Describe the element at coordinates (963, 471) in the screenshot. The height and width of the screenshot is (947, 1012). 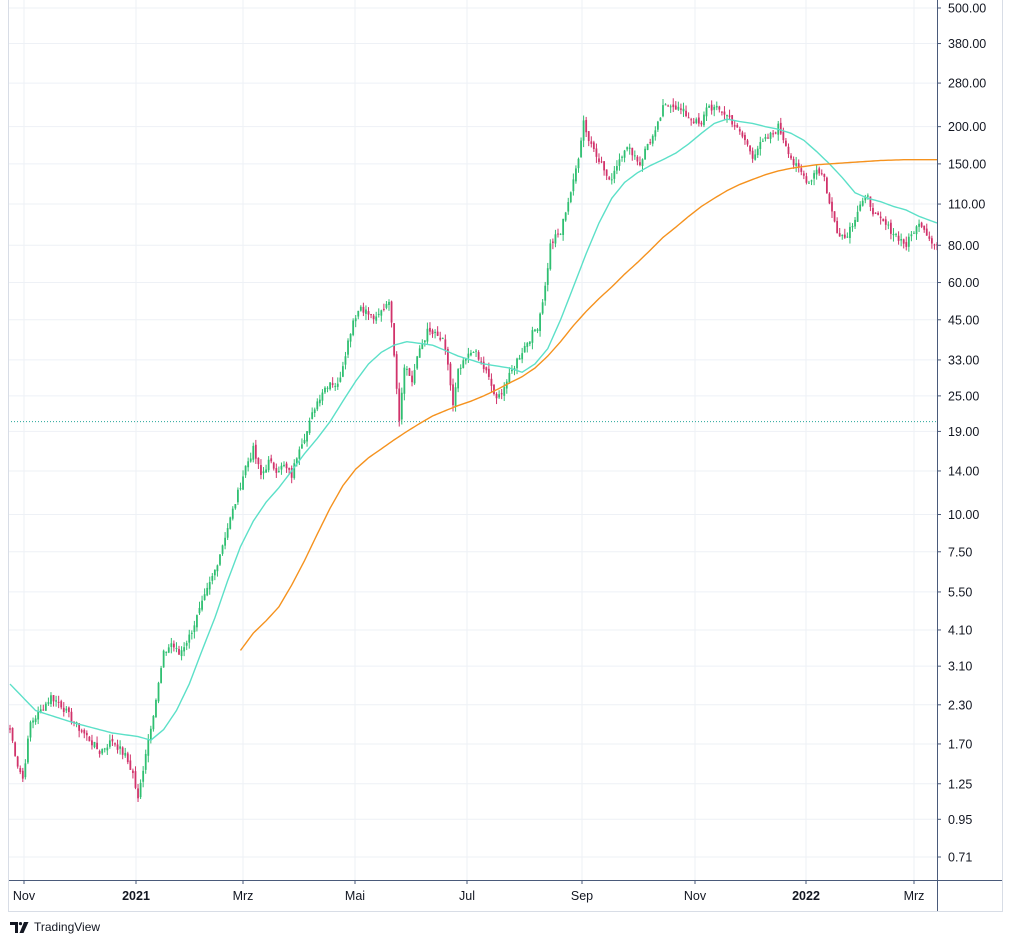
I see `y-tick-label: 14.00` at that location.